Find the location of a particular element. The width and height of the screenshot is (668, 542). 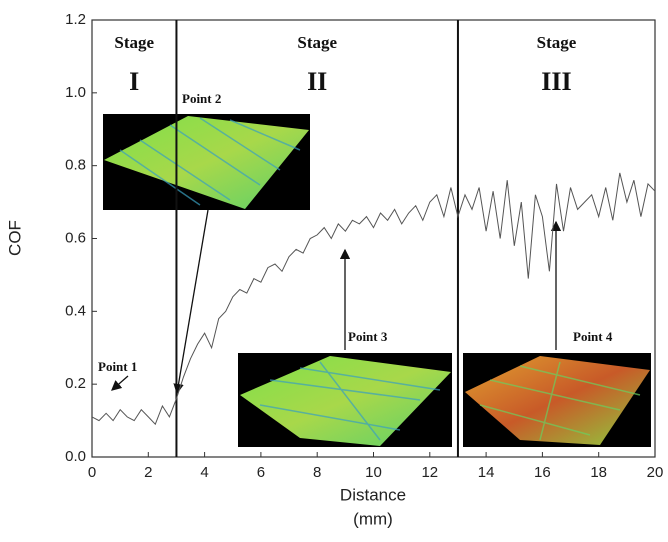

y-tick-label: 0.8 is located at coordinates (75, 165).